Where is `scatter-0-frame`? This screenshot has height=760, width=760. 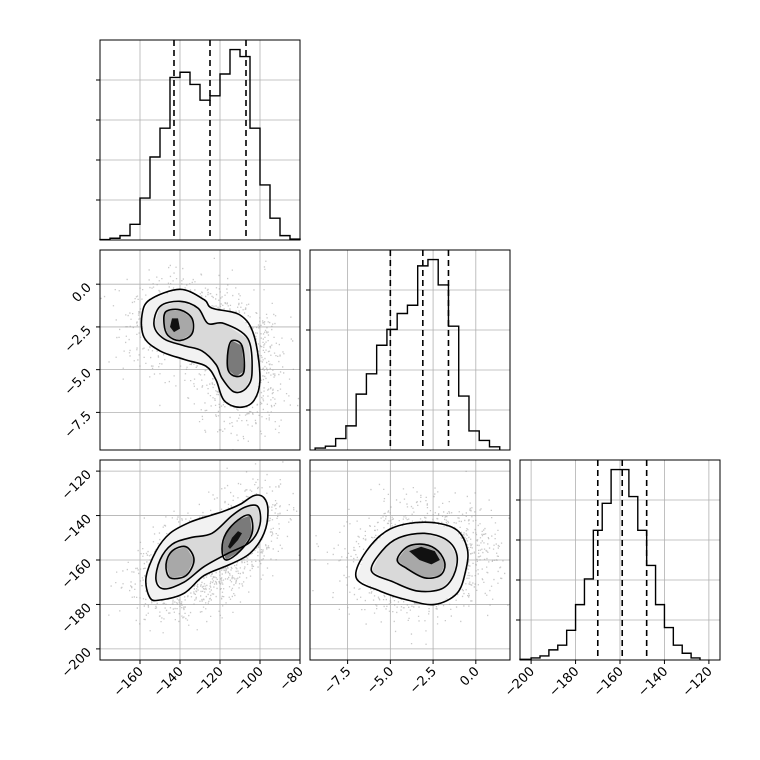
scatter-0-frame is located at coordinates (200, 350).